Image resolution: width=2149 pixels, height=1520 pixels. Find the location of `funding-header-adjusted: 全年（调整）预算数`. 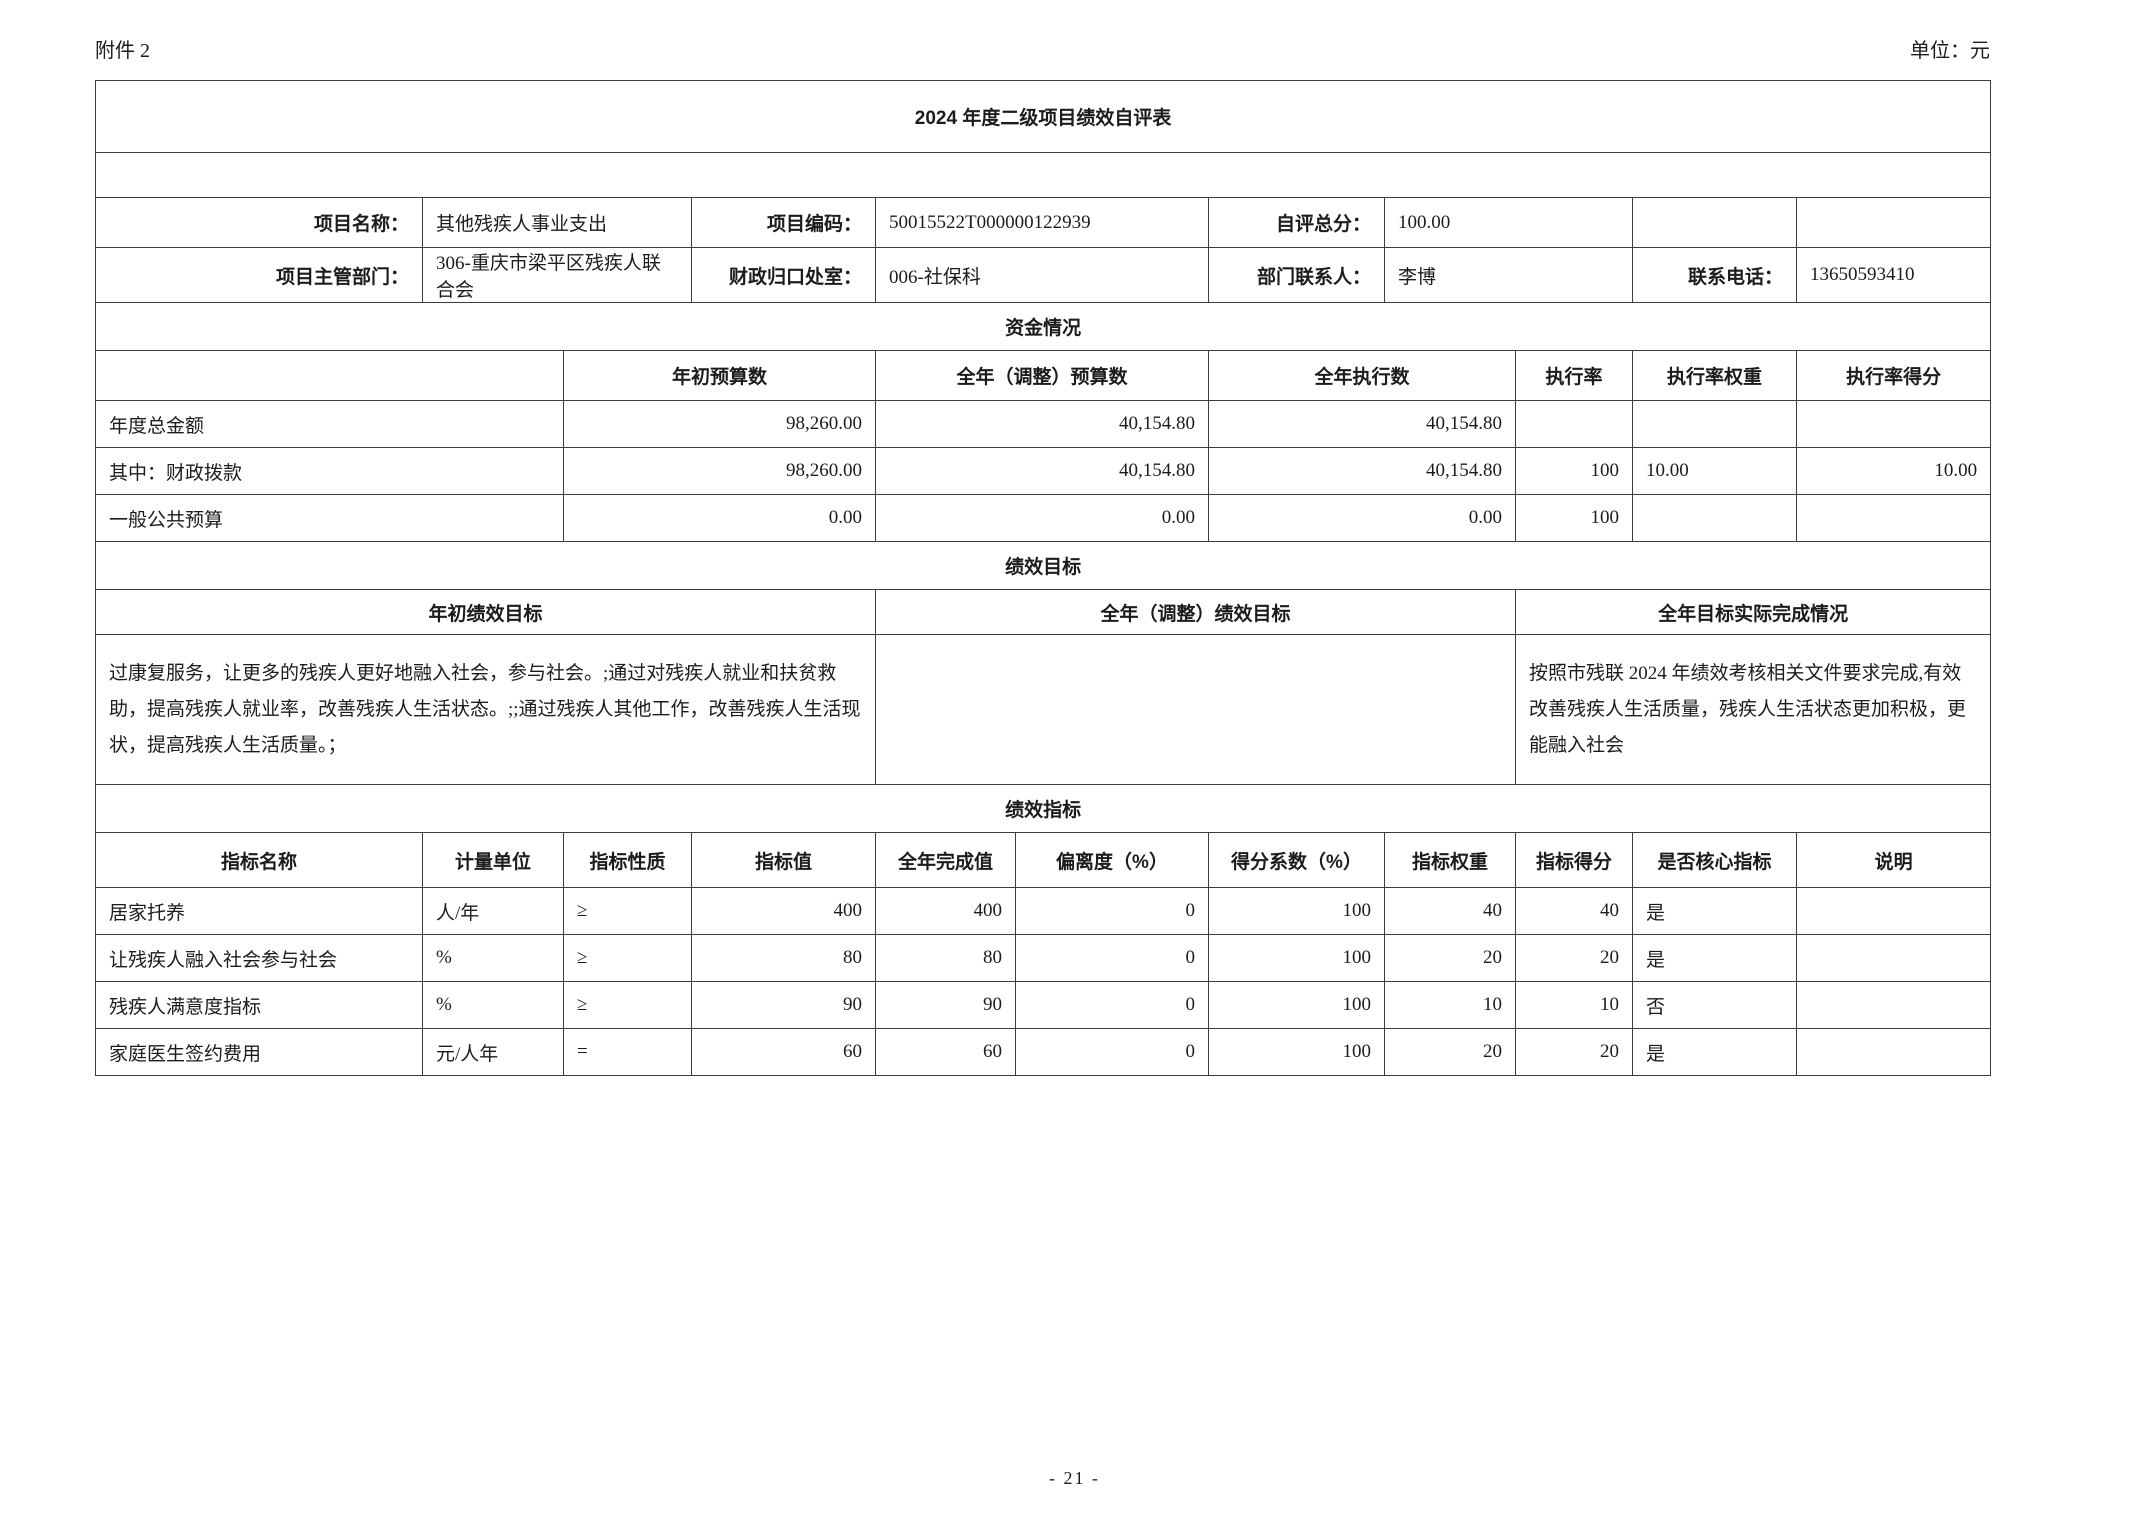

funding-header-adjusted: 全年（调整）预算数 is located at coordinates (1042, 375).